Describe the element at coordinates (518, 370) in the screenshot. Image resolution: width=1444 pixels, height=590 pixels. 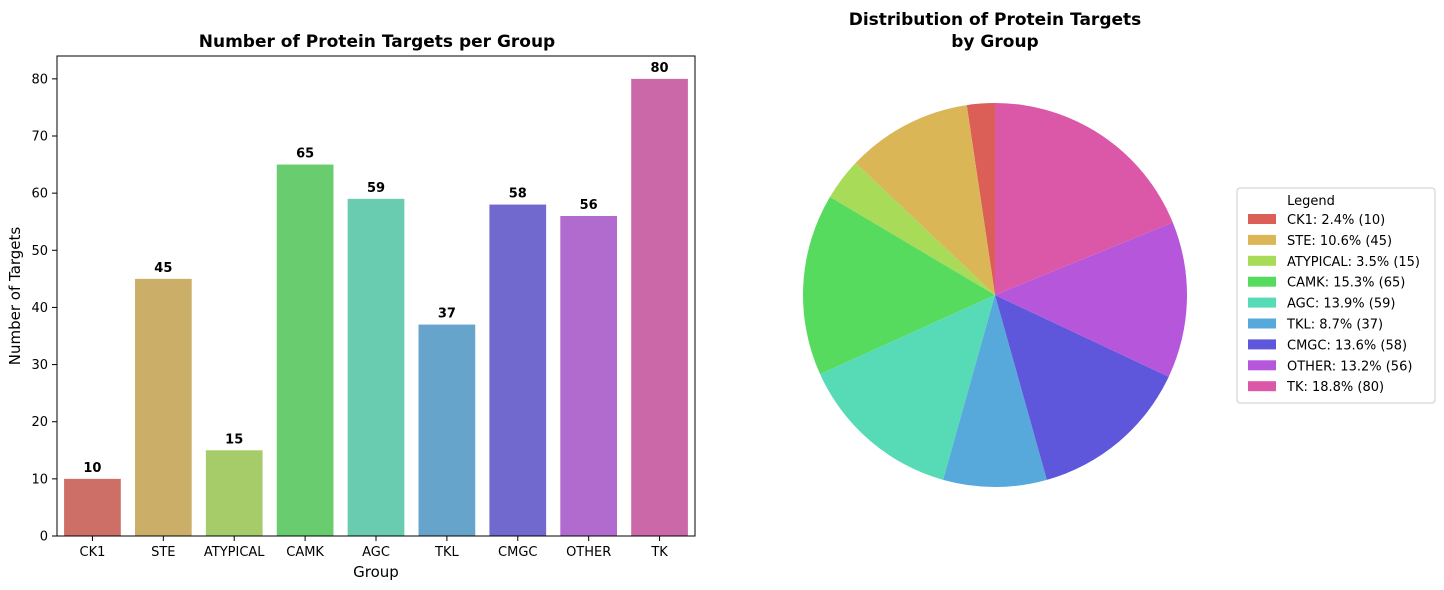
I see `bar-cmgc` at that location.